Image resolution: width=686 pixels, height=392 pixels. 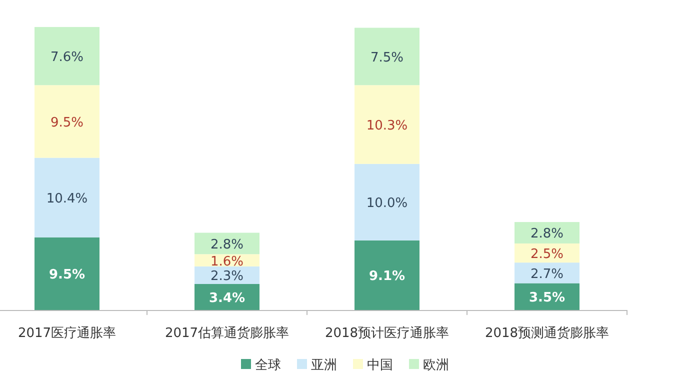 What do you see at coordinates (67, 199) in the screenshot?
I see `data-label: 10.4%` at bounding box center [67, 199].